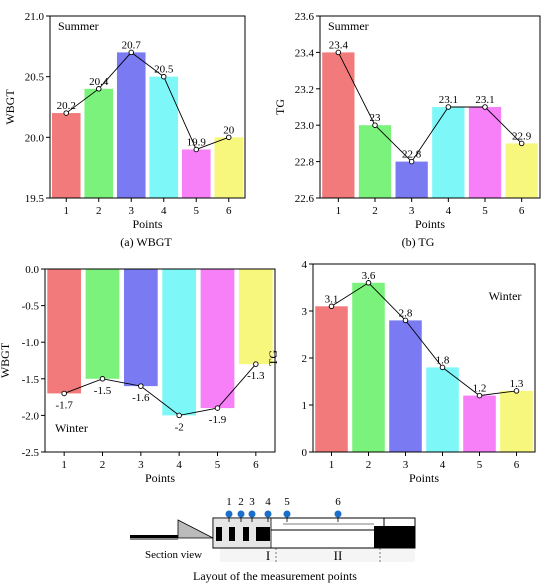 Image resolution: width=550 pixels, height=588 pixels. Describe the element at coordinates (268, 555) in the screenshot. I see `zone-one-label: I` at that location.